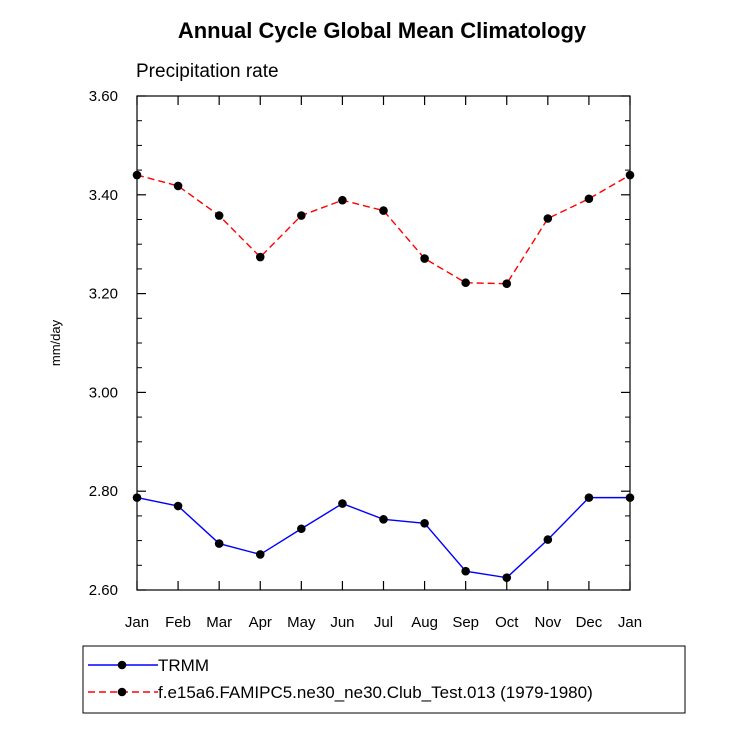  Describe the element at coordinates (103, 294) in the screenshot. I see `y-tick-label: 3.20` at that location.